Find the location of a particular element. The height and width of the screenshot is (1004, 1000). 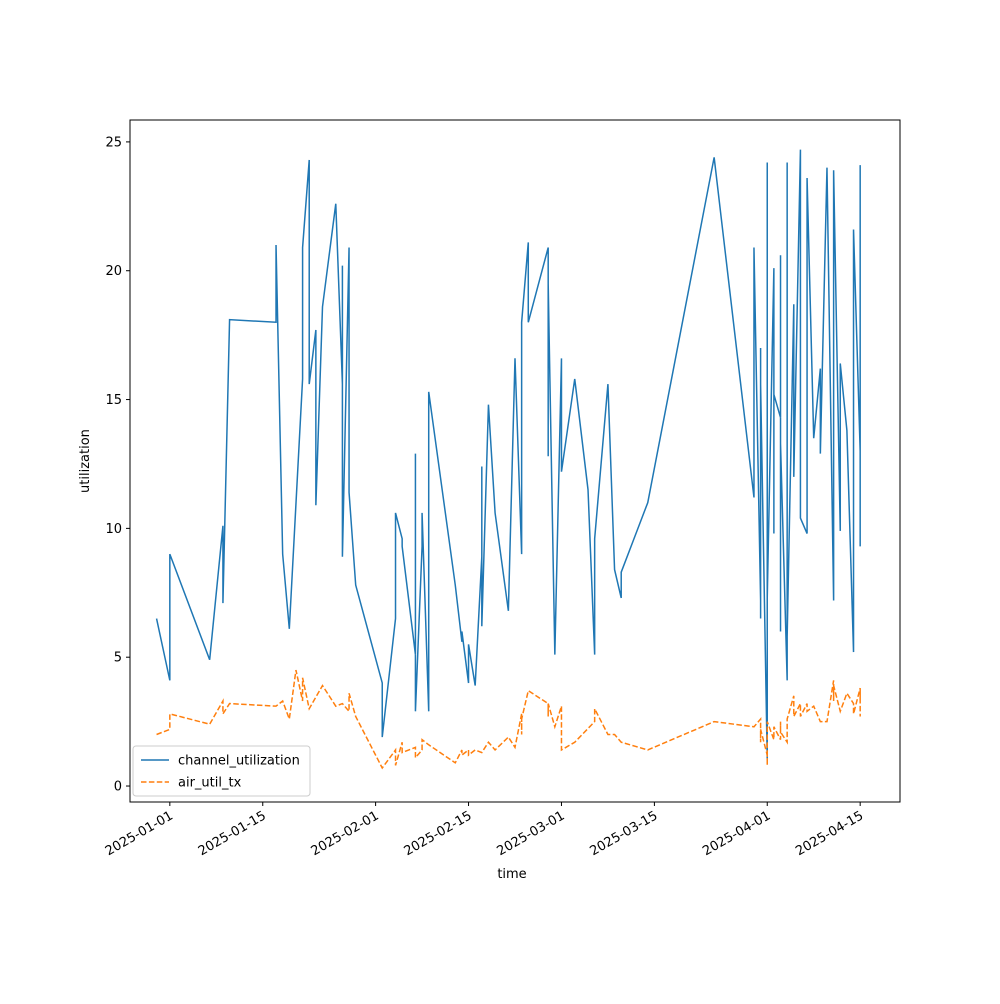

legend-box is located at coordinates (221, 771).